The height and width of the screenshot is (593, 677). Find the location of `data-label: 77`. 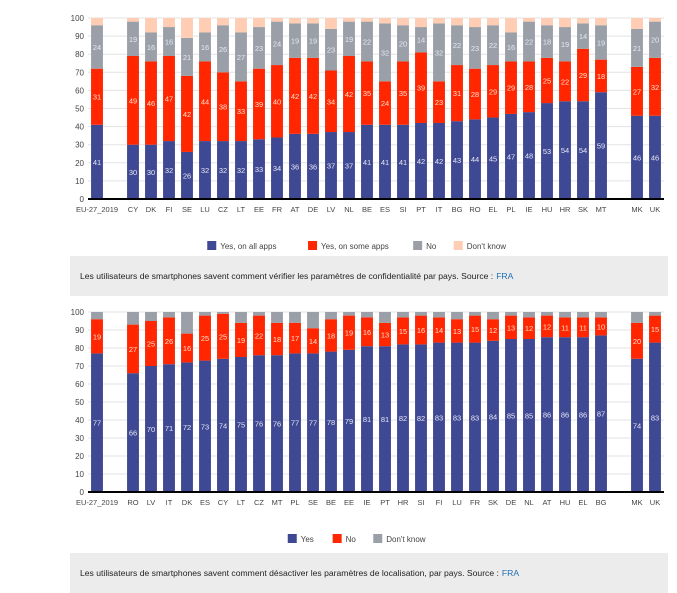

data-label: 77 is located at coordinates (313, 423).